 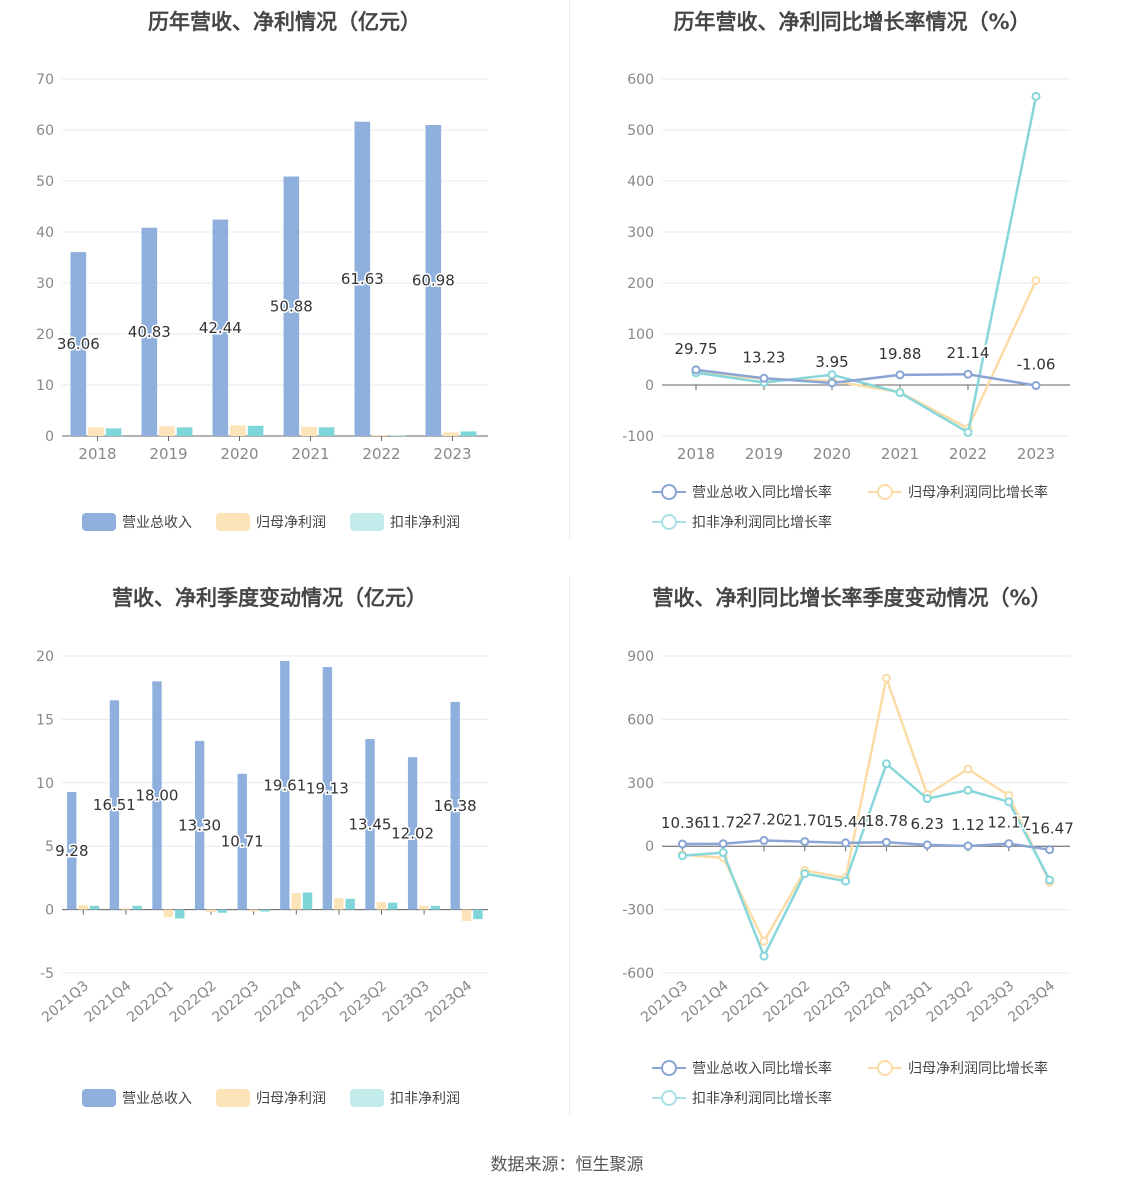 What do you see at coordinates (640, 233) in the screenshot?
I see `y-tick-label: 300` at bounding box center [640, 233].